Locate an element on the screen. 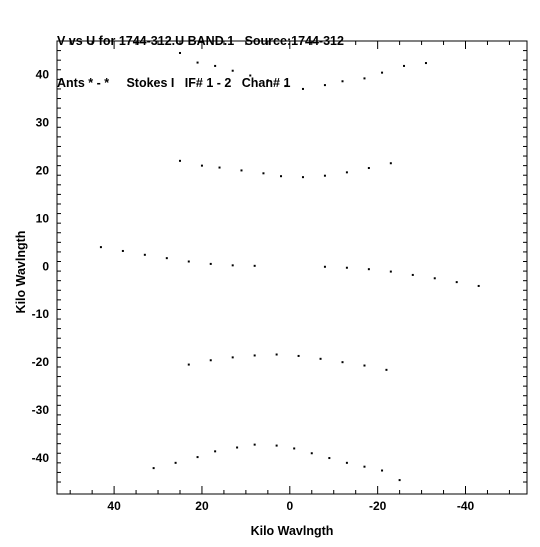  x-tick-label: 0 is located at coordinates (289, 506).